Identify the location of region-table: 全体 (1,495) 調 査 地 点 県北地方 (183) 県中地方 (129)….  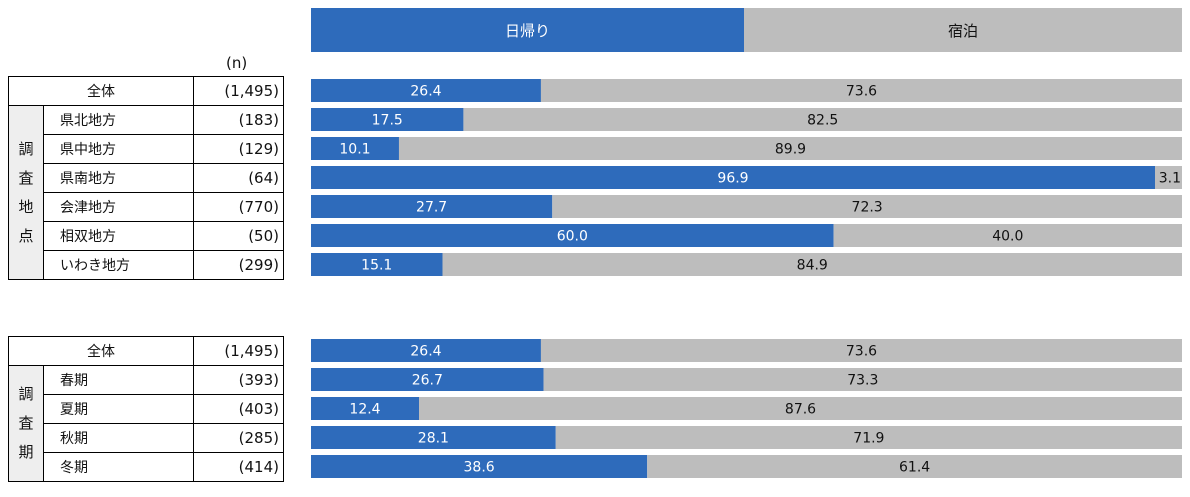
(146, 178).